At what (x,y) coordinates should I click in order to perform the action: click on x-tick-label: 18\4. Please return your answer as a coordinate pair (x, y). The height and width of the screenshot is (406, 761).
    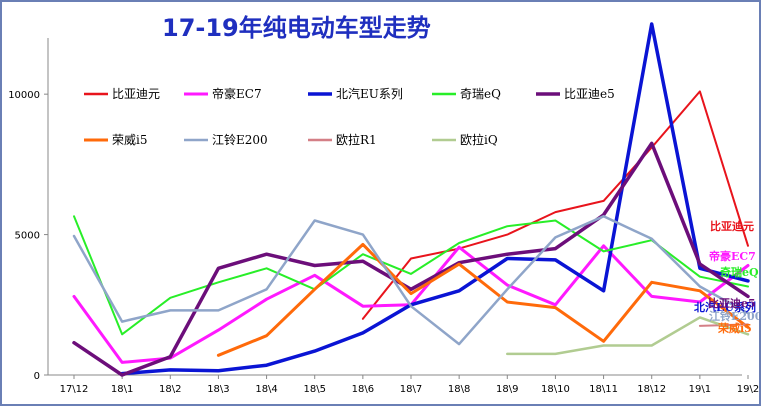
    Looking at the image, I should click on (266, 389).